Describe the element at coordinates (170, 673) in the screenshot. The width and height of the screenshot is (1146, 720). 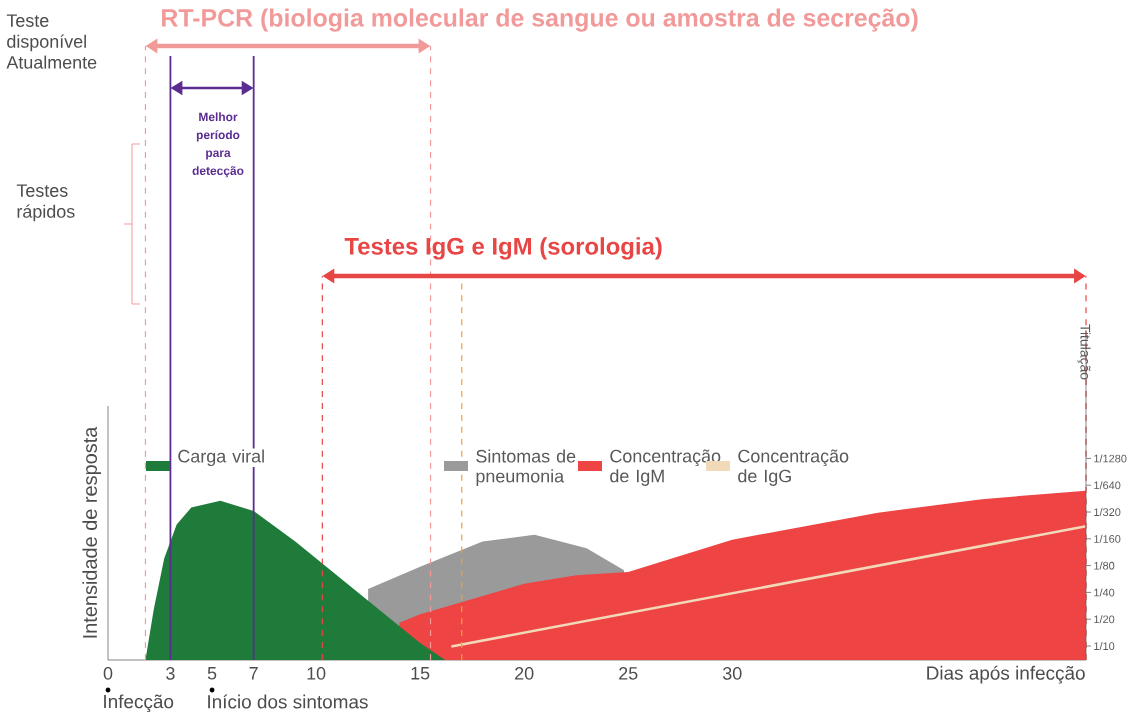
I see `x-tick-label: 3` at that location.